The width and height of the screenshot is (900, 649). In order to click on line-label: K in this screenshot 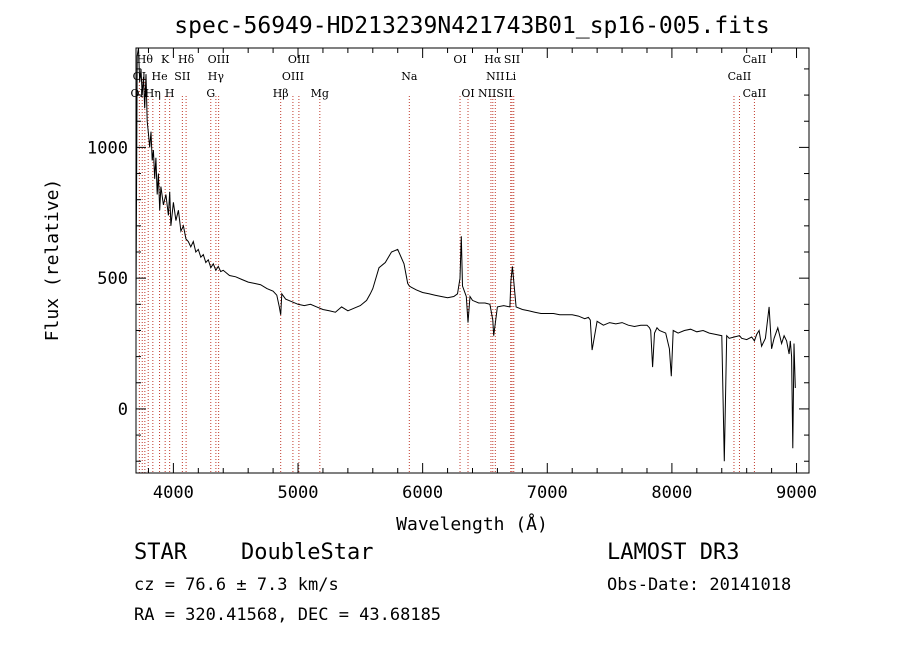, I will do `click(165, 59)`.